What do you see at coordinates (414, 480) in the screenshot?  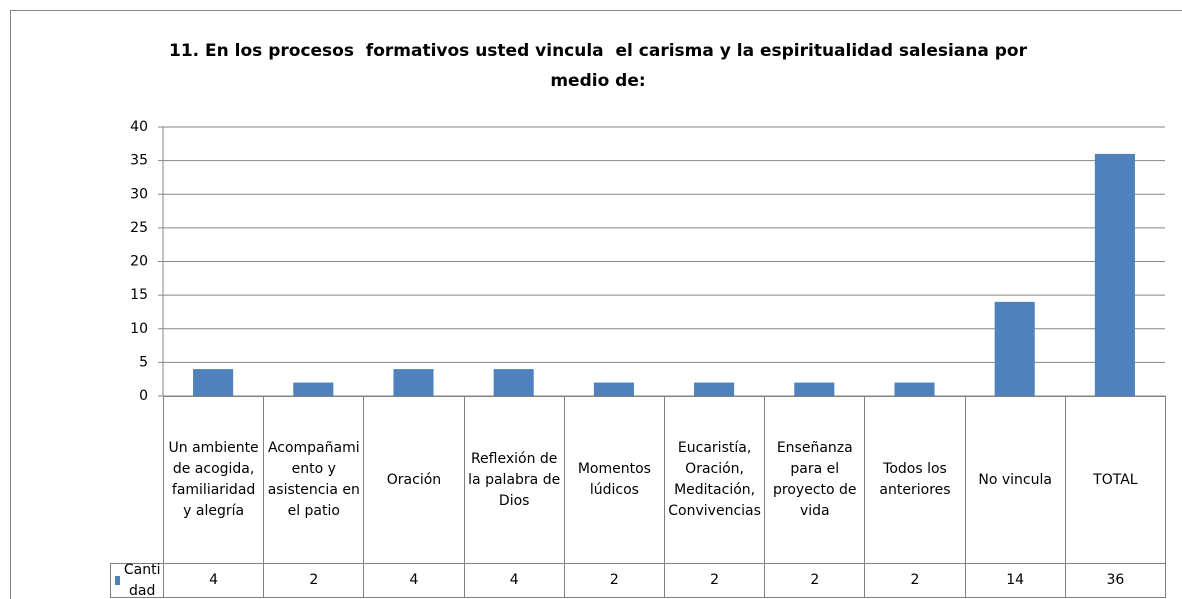 I see `category-cell: Oración` at bounding box center [414, 480].